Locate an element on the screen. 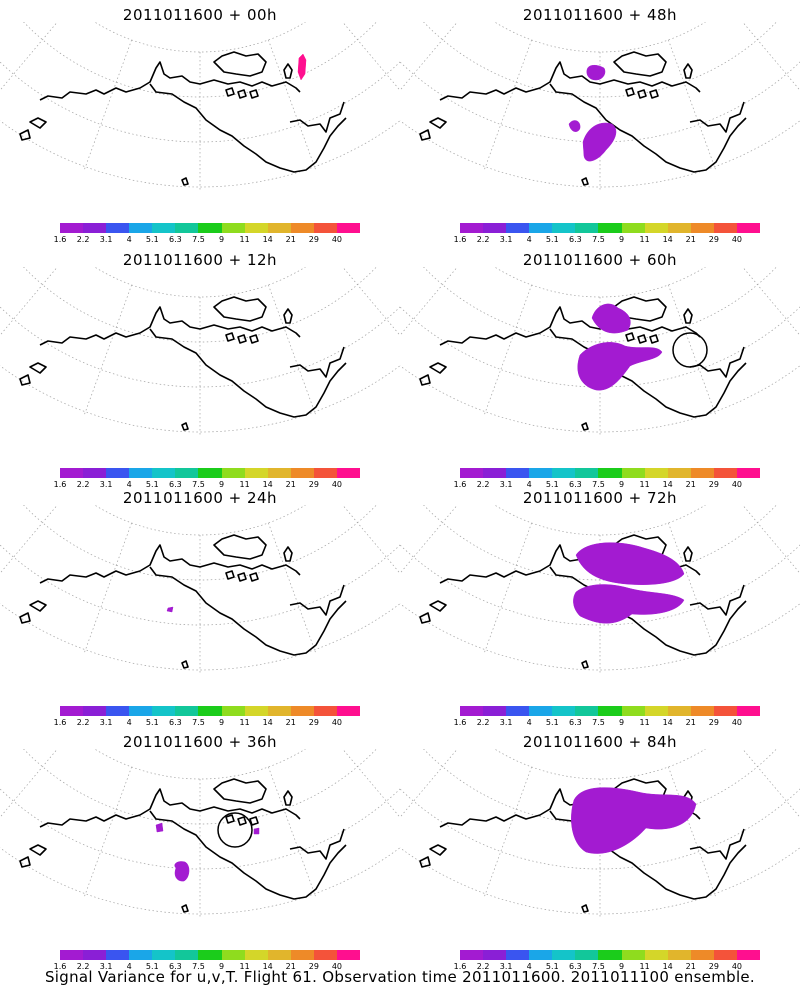 Image resolution: width=800 pixels, height=1000 pixels. coastline-baffin is located at coordinates (288, 316).